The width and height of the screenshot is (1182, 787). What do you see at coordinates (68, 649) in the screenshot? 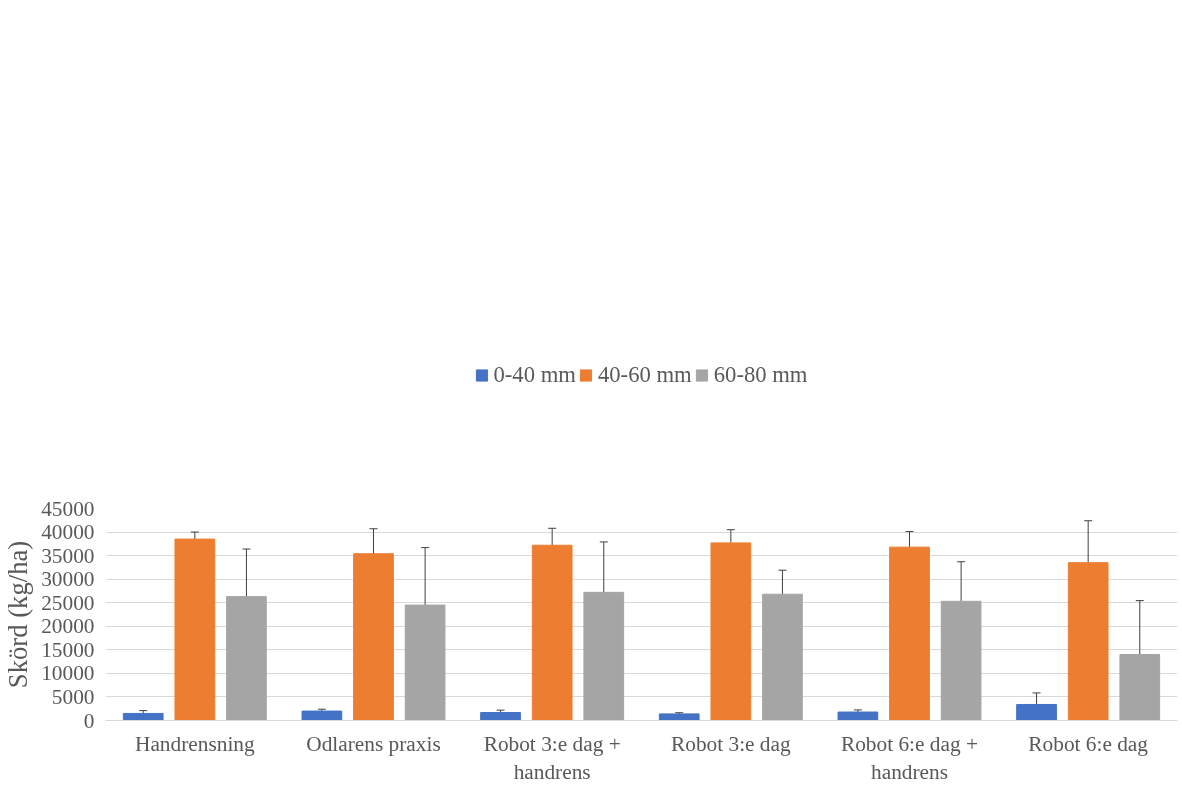
I see `y-tick-label: 15000` at bounding box center [68, 649].